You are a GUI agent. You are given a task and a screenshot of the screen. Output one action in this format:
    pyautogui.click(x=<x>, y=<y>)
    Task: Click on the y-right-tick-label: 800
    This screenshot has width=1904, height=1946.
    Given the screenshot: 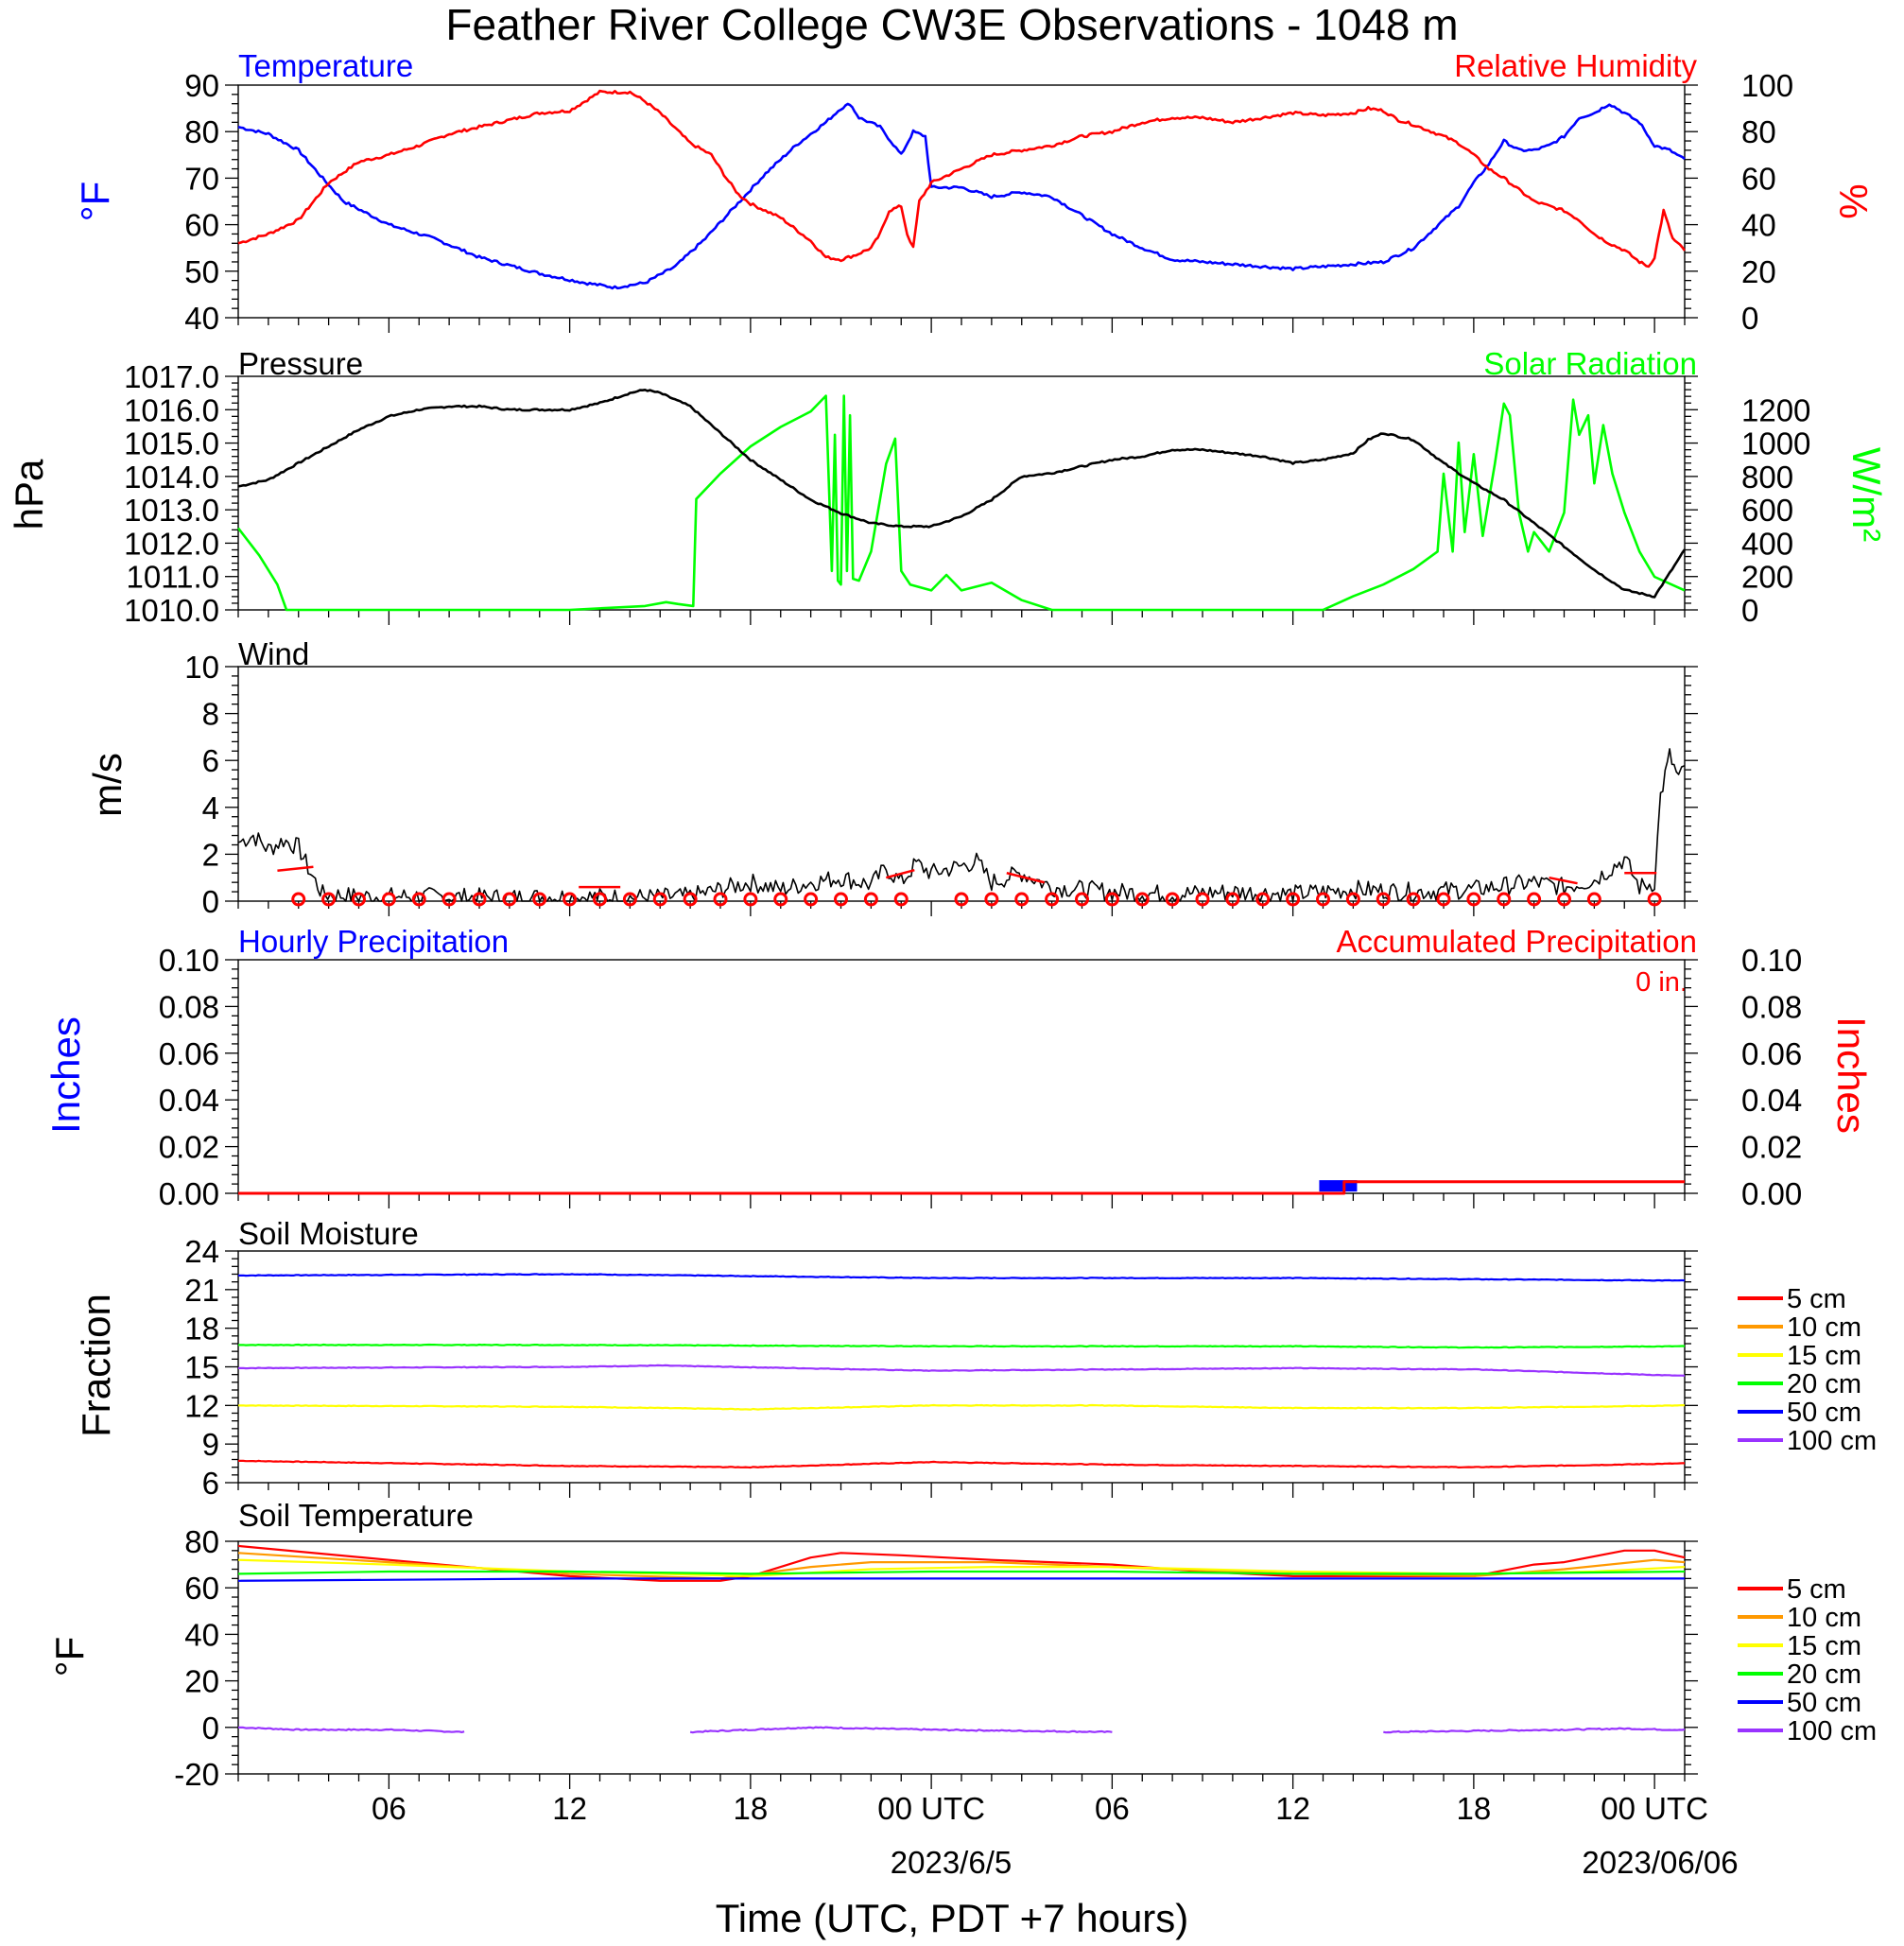 What is the action you would take?
    pyautogui.click(x=1767, y=478)
    